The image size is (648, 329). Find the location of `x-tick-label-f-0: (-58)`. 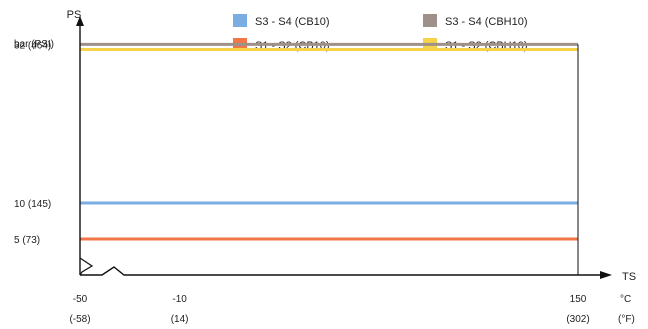

x-tick-label-f-0: (-58) is located at coordinates (79, 319).